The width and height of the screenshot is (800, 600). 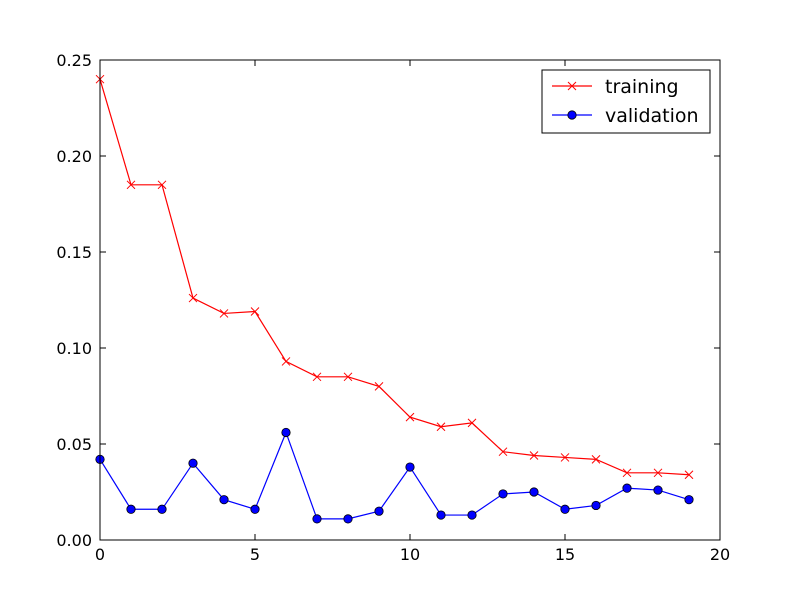 I want to click on x-tick-label: 15, so click(x=565, y=554).